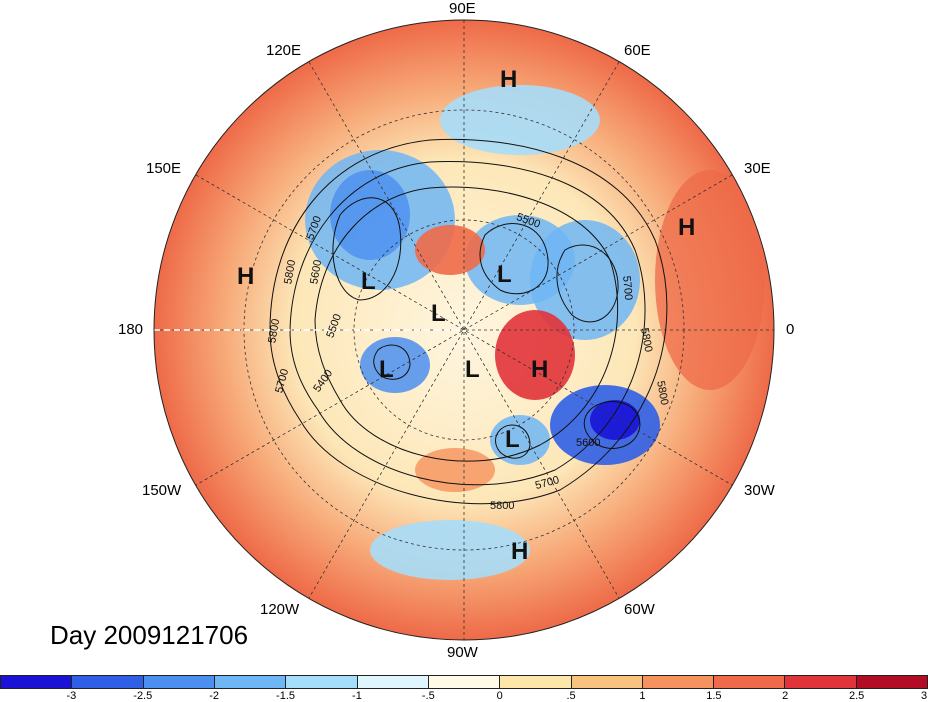 This screenshot has height=702, width=928. What do you see at coordinates (509, 79) in the screenshot?
I see `high-center-1: H` at bounding box center [509, 79].